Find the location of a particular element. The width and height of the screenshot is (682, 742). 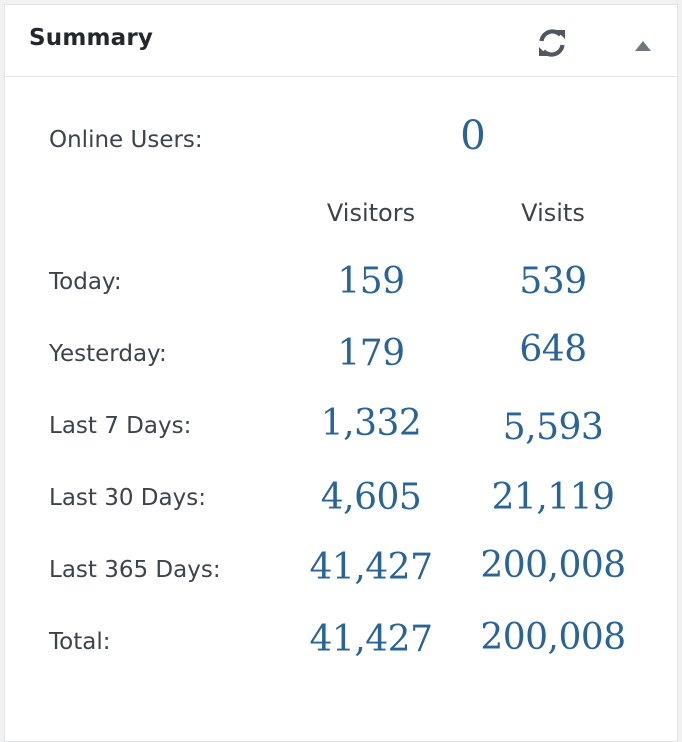

collapse-toggle-button is located at coordinates (643, 45).